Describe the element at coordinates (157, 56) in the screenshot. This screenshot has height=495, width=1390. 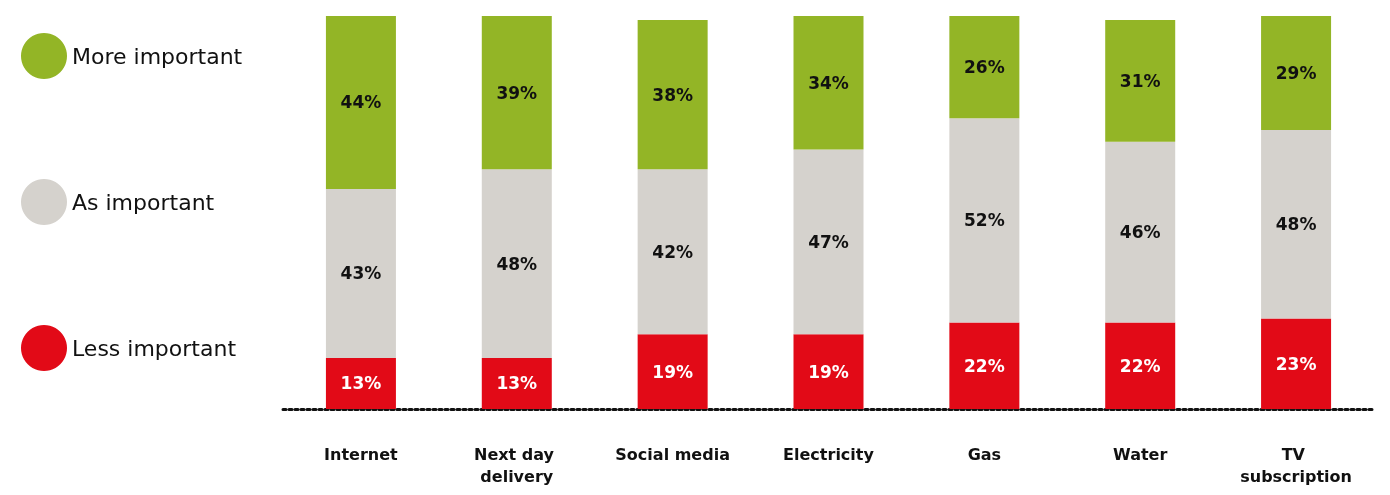
I see `legend-label: More important` at that location.